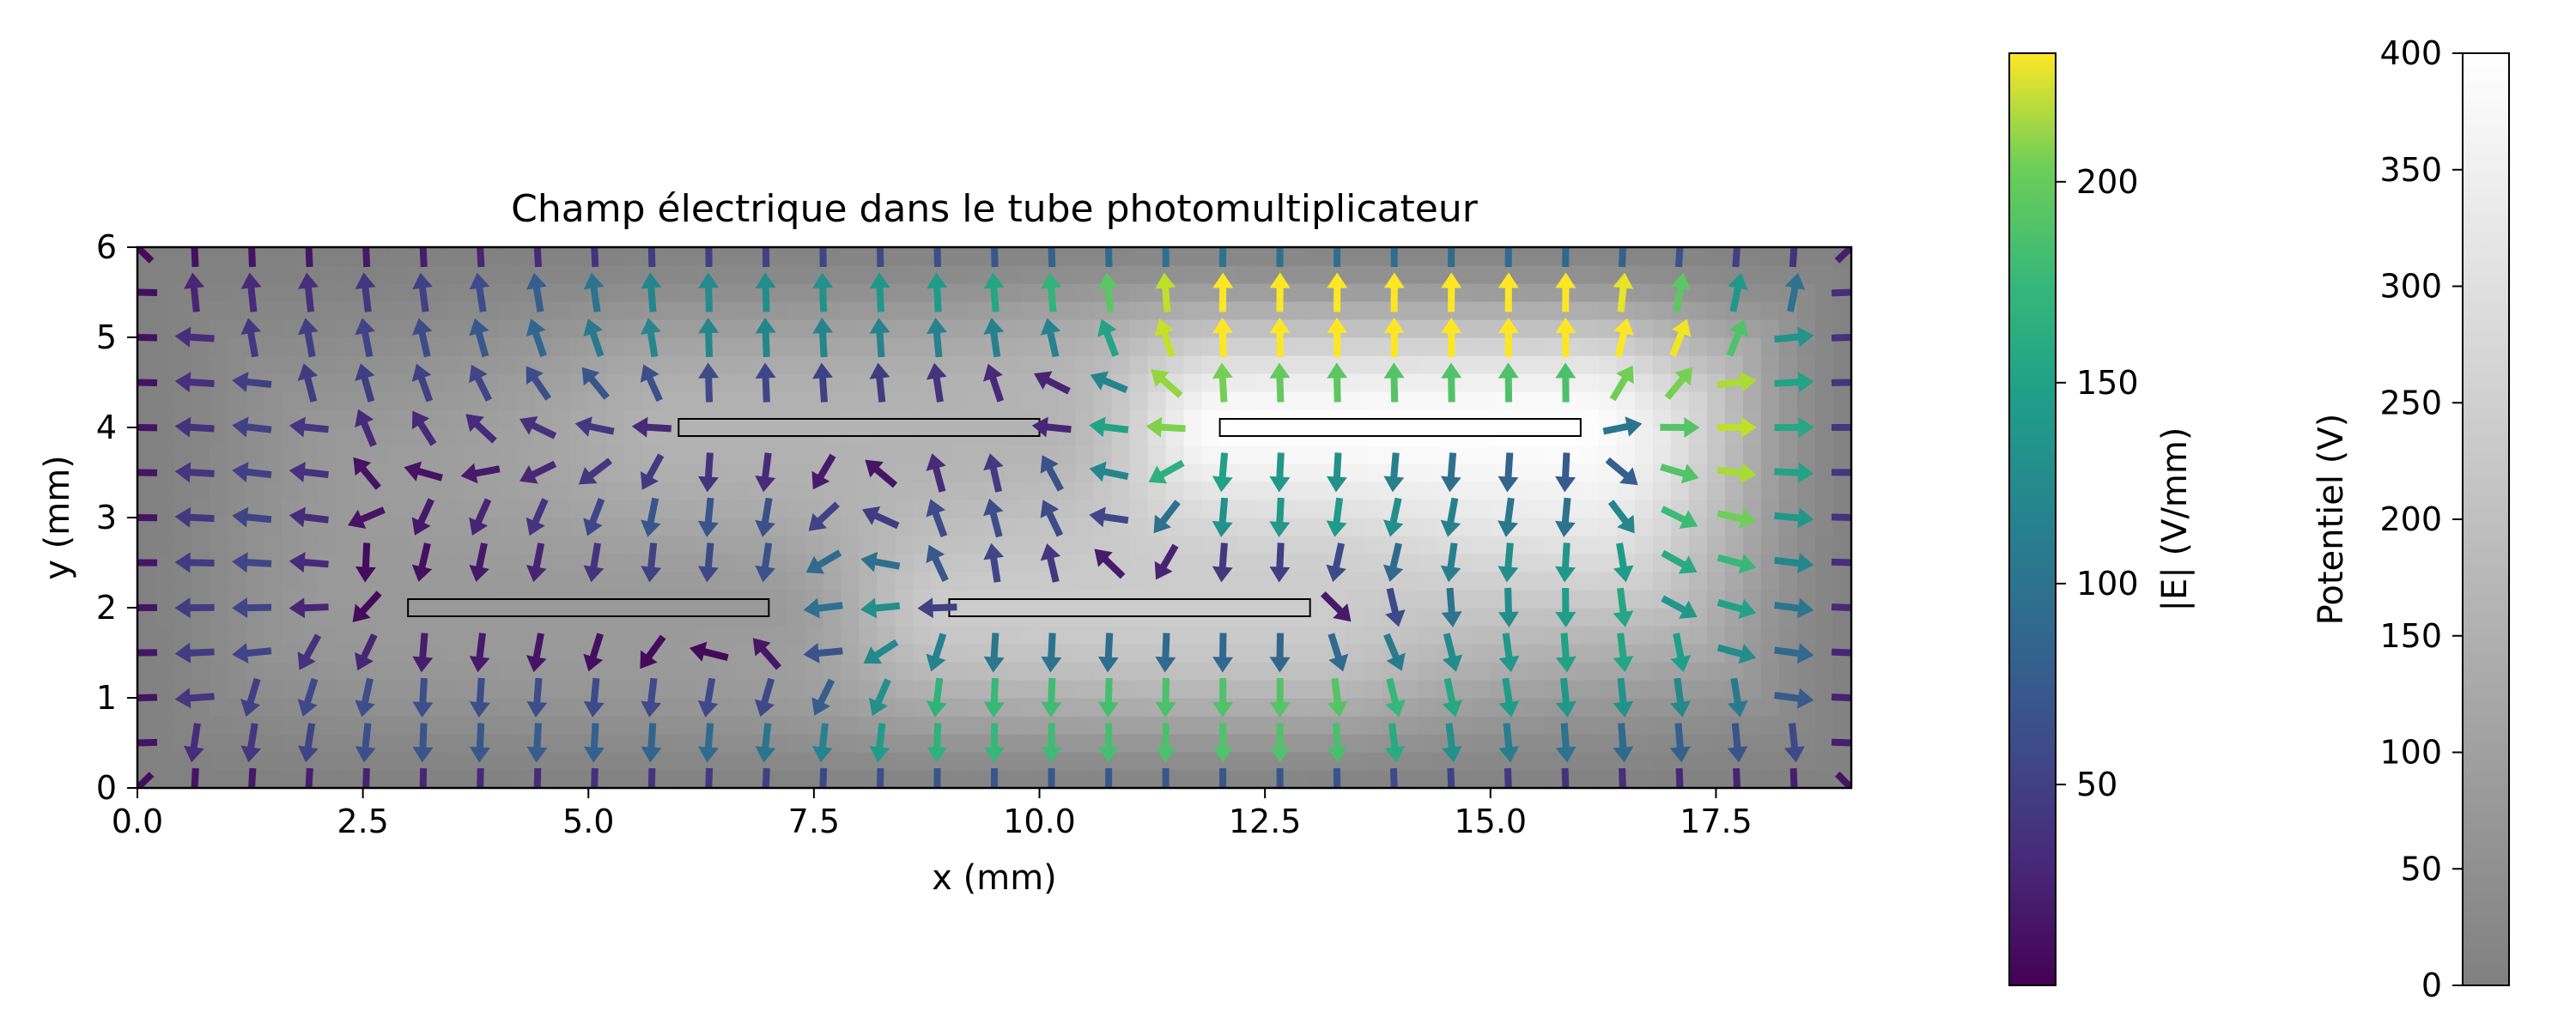 Image resolution: width=2576 pixels, height=1030 pixels. I want to click on electrodes, so click(995, 517).